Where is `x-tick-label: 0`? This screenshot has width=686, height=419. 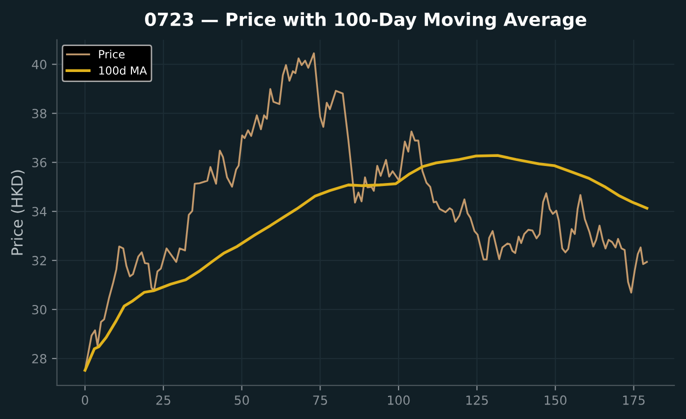
x-tick-label: 0 is located at coordinates (85, 400).